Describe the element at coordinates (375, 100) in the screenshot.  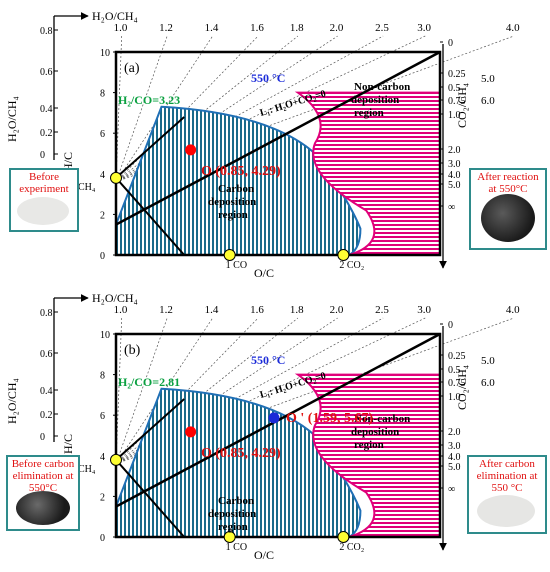
I see `noncarbon-region-label: deposition` at that location.